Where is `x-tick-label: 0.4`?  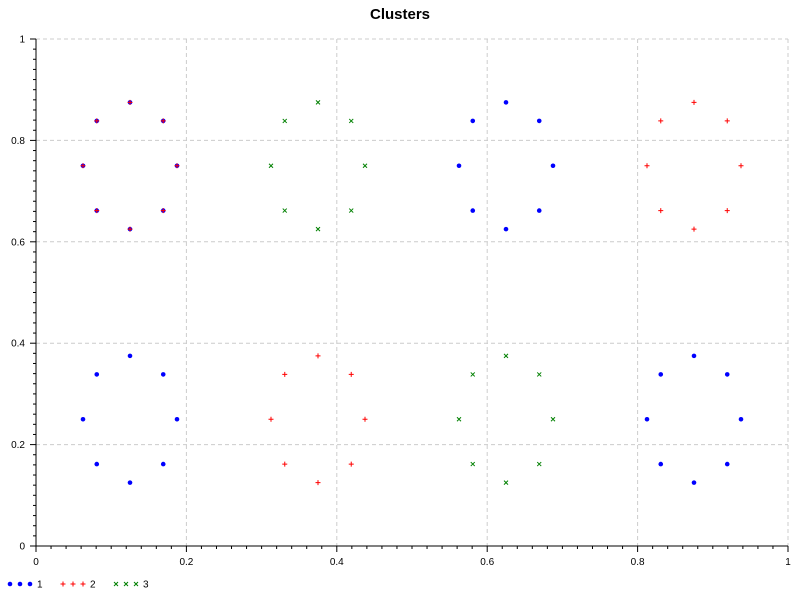 x-tick-label: 0.4 is located at coordinates (337, 562).